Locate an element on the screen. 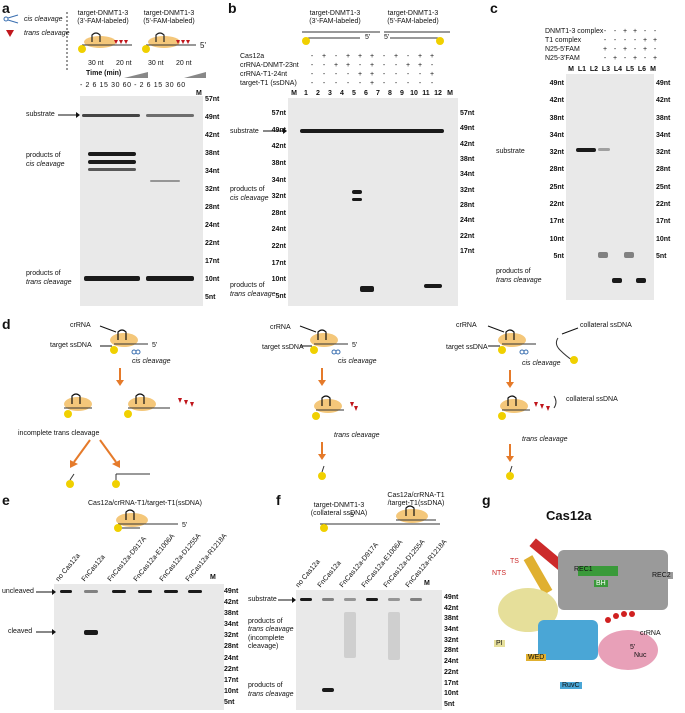 The height and width of the screenshot is (713, 685). b-row-label: target-T1 (ssDNA) is located at coordinates (268, 83).